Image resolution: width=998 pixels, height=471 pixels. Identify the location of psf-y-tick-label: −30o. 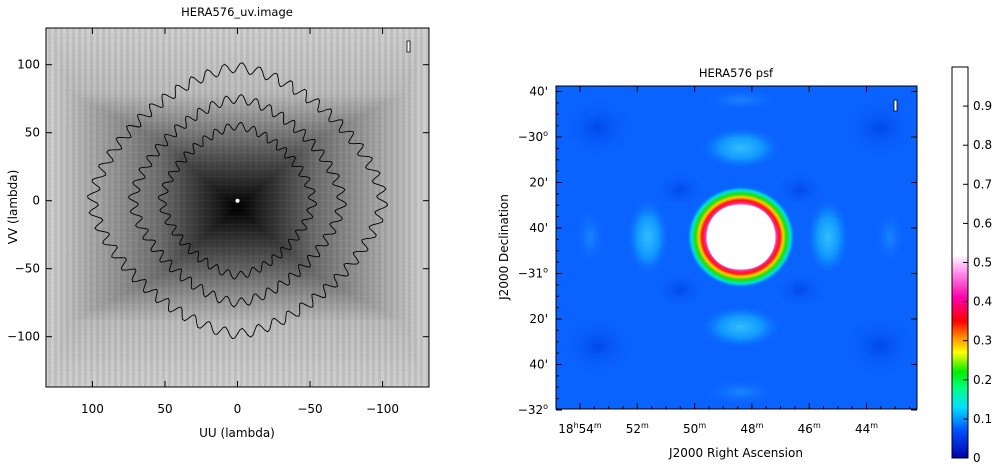
(533, 136).